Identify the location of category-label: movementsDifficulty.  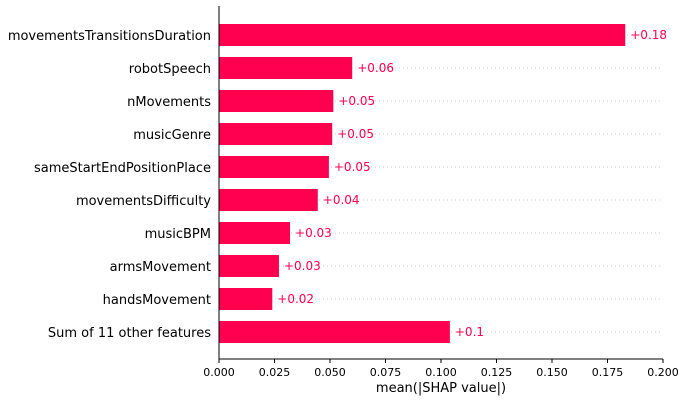
(143, 201).